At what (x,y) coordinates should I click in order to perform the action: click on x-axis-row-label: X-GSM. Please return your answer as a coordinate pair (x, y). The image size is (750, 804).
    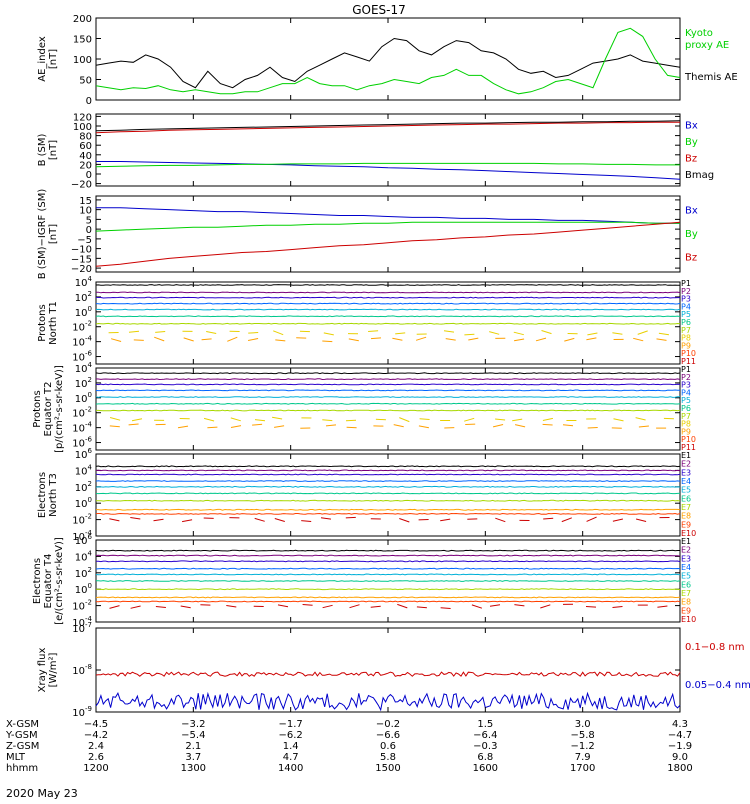
    Looking at the image, I should click on (22, 724).